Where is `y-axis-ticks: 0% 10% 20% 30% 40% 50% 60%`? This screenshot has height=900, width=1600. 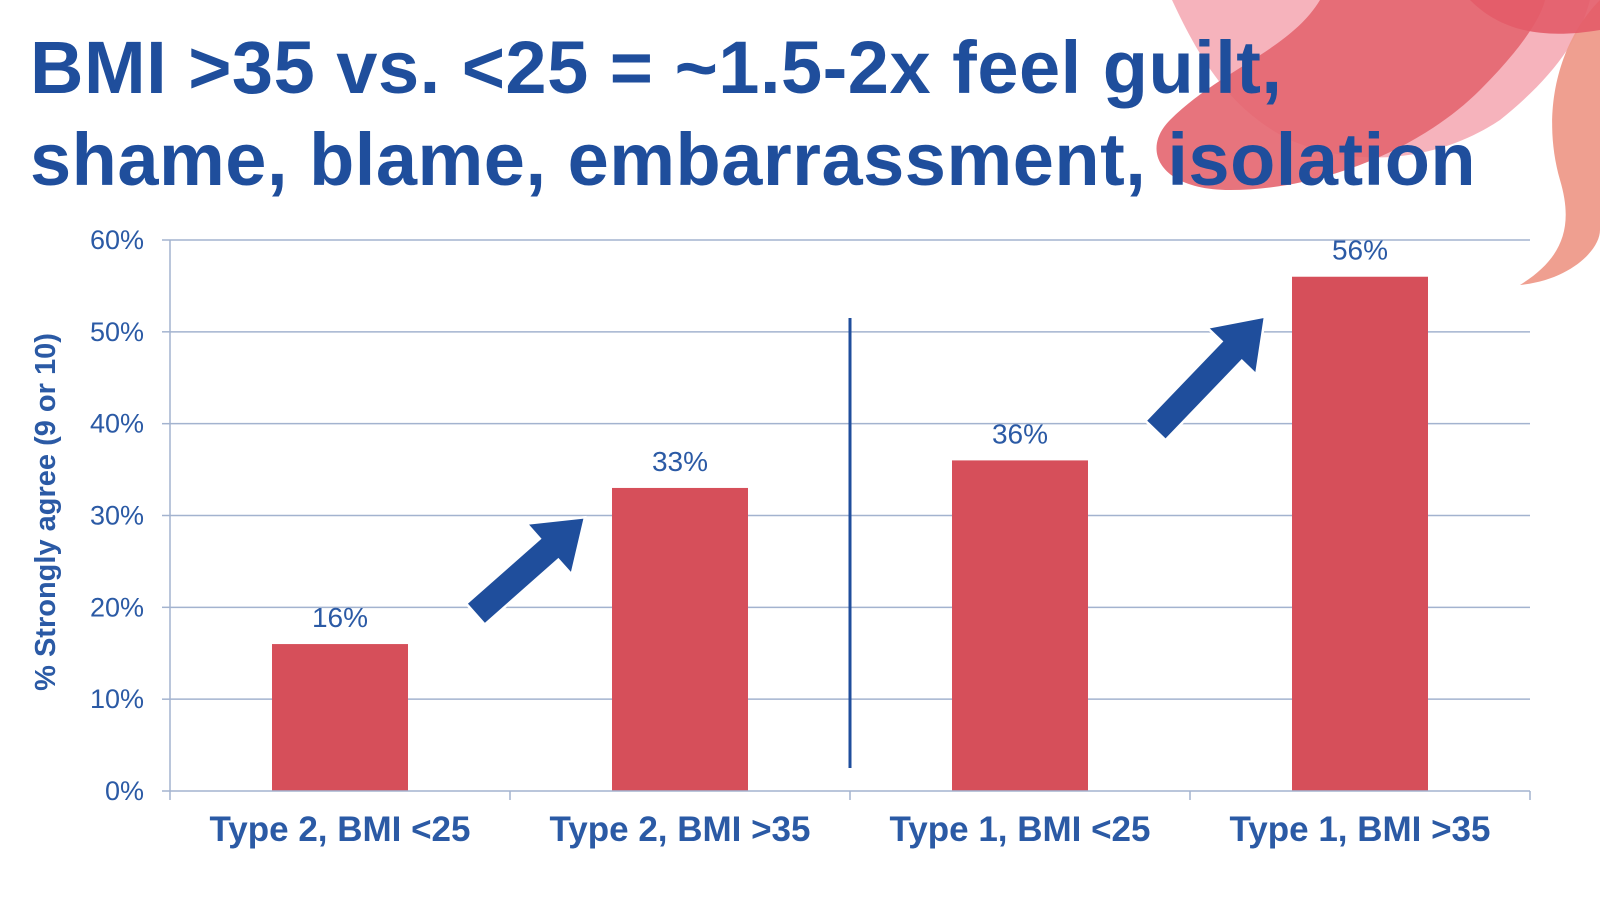
y-axis-ticks: 0% 10% 20% 30% 40% 50% 60% is located at coordinates (130, 515).